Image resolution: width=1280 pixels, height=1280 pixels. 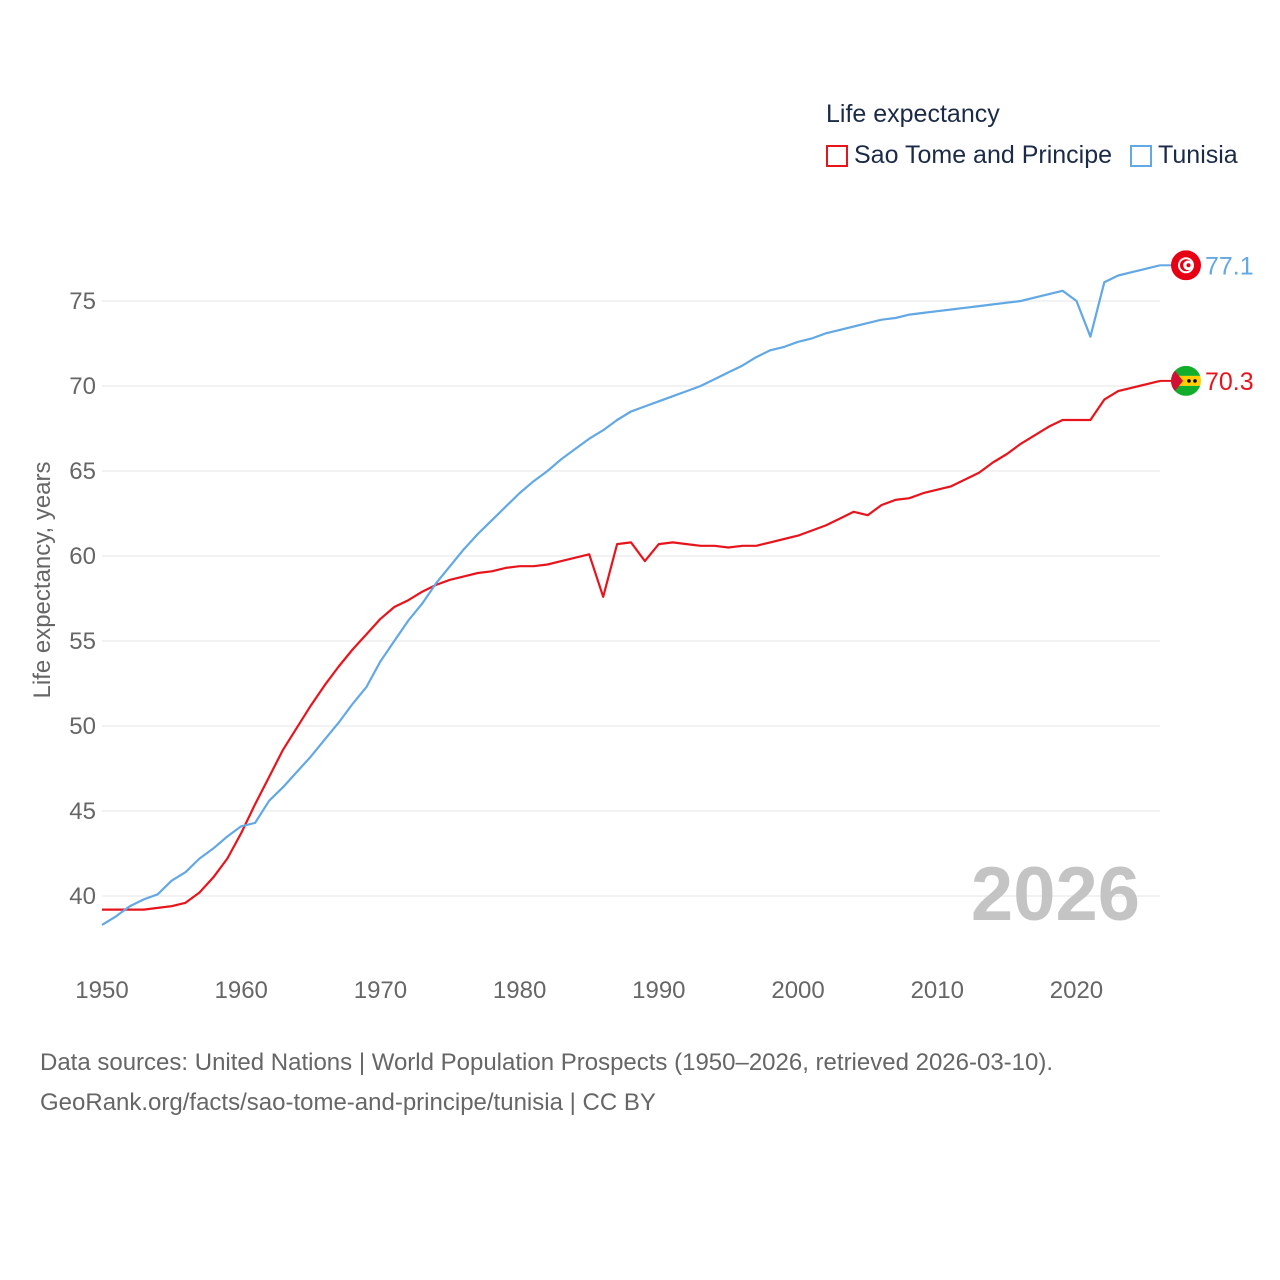 What do you see at coordinates (1186, 380) in the screenshot?
I see `sao-tome-and-principe-flag-icon` at bounding box center [1186, 380].